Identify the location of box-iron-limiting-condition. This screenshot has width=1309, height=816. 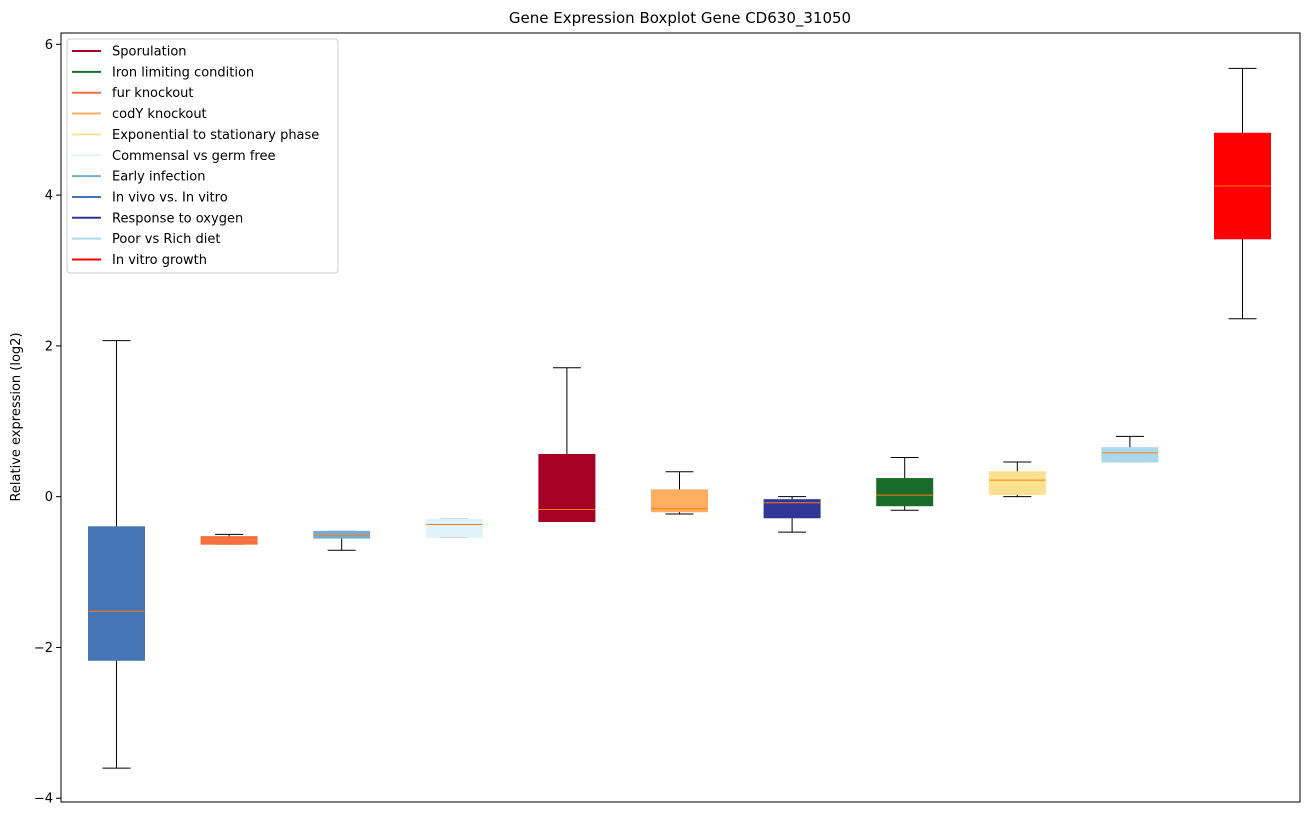
(905, 483).